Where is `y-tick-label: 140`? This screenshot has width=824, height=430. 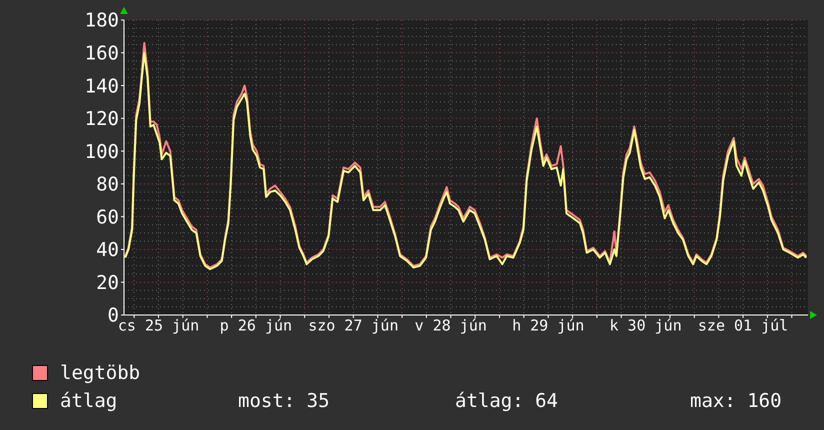 y-tick-label: 140 is located at coordinates (101, 86).